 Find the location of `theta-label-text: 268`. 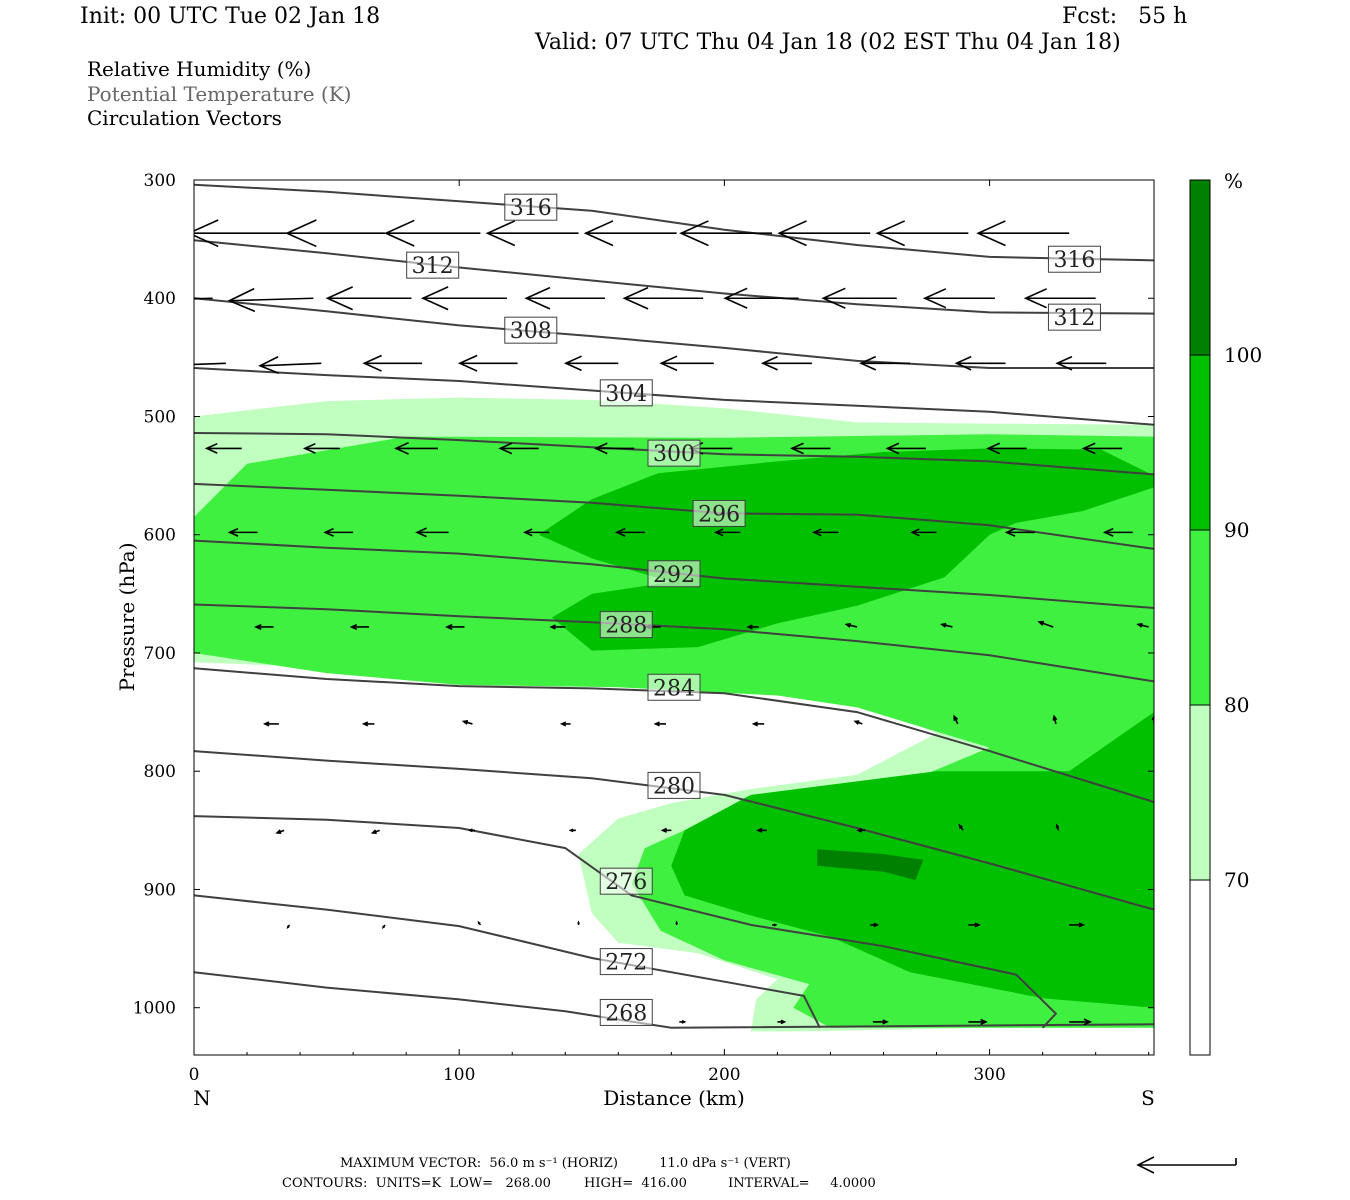

theta-label-text: 268 is located at coordinates (626, 1013).